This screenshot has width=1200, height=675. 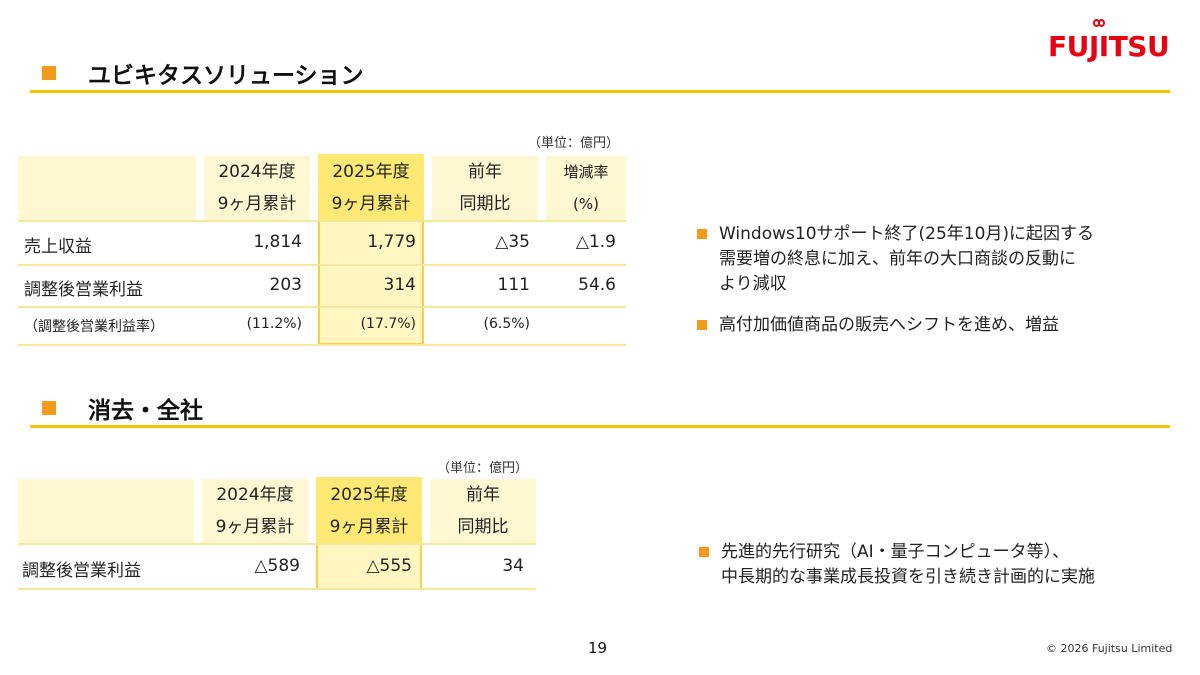 I want to click on bullet3-line2: 中長期的な事業成長投資を引き続き計画的に実施, so click(x=908, y=577).